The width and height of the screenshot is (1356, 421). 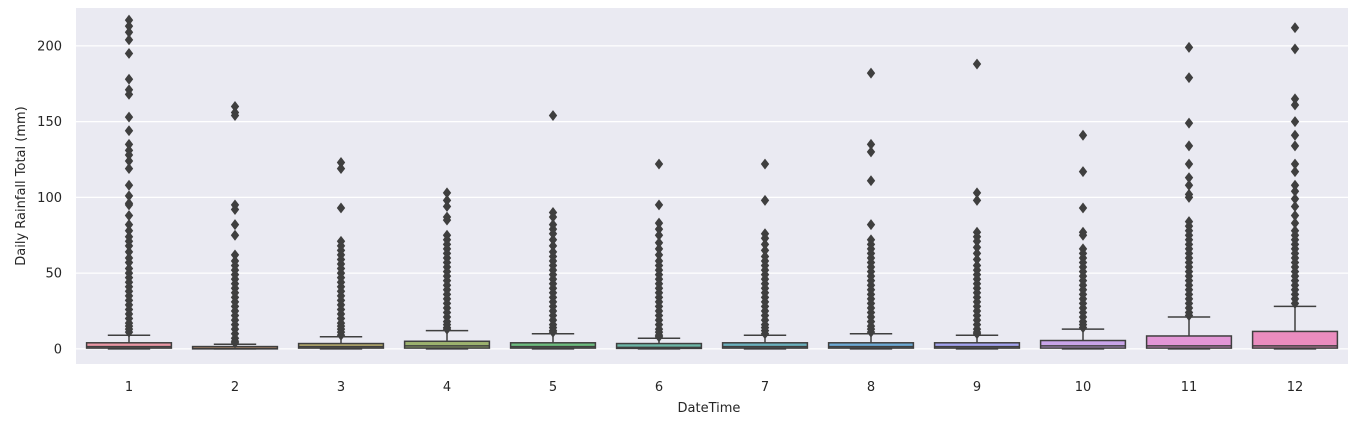 What do you see at coordinates (49, 46) in the screenshot?
I see `y-tick-label: 200` at bounding box center [49, 46].